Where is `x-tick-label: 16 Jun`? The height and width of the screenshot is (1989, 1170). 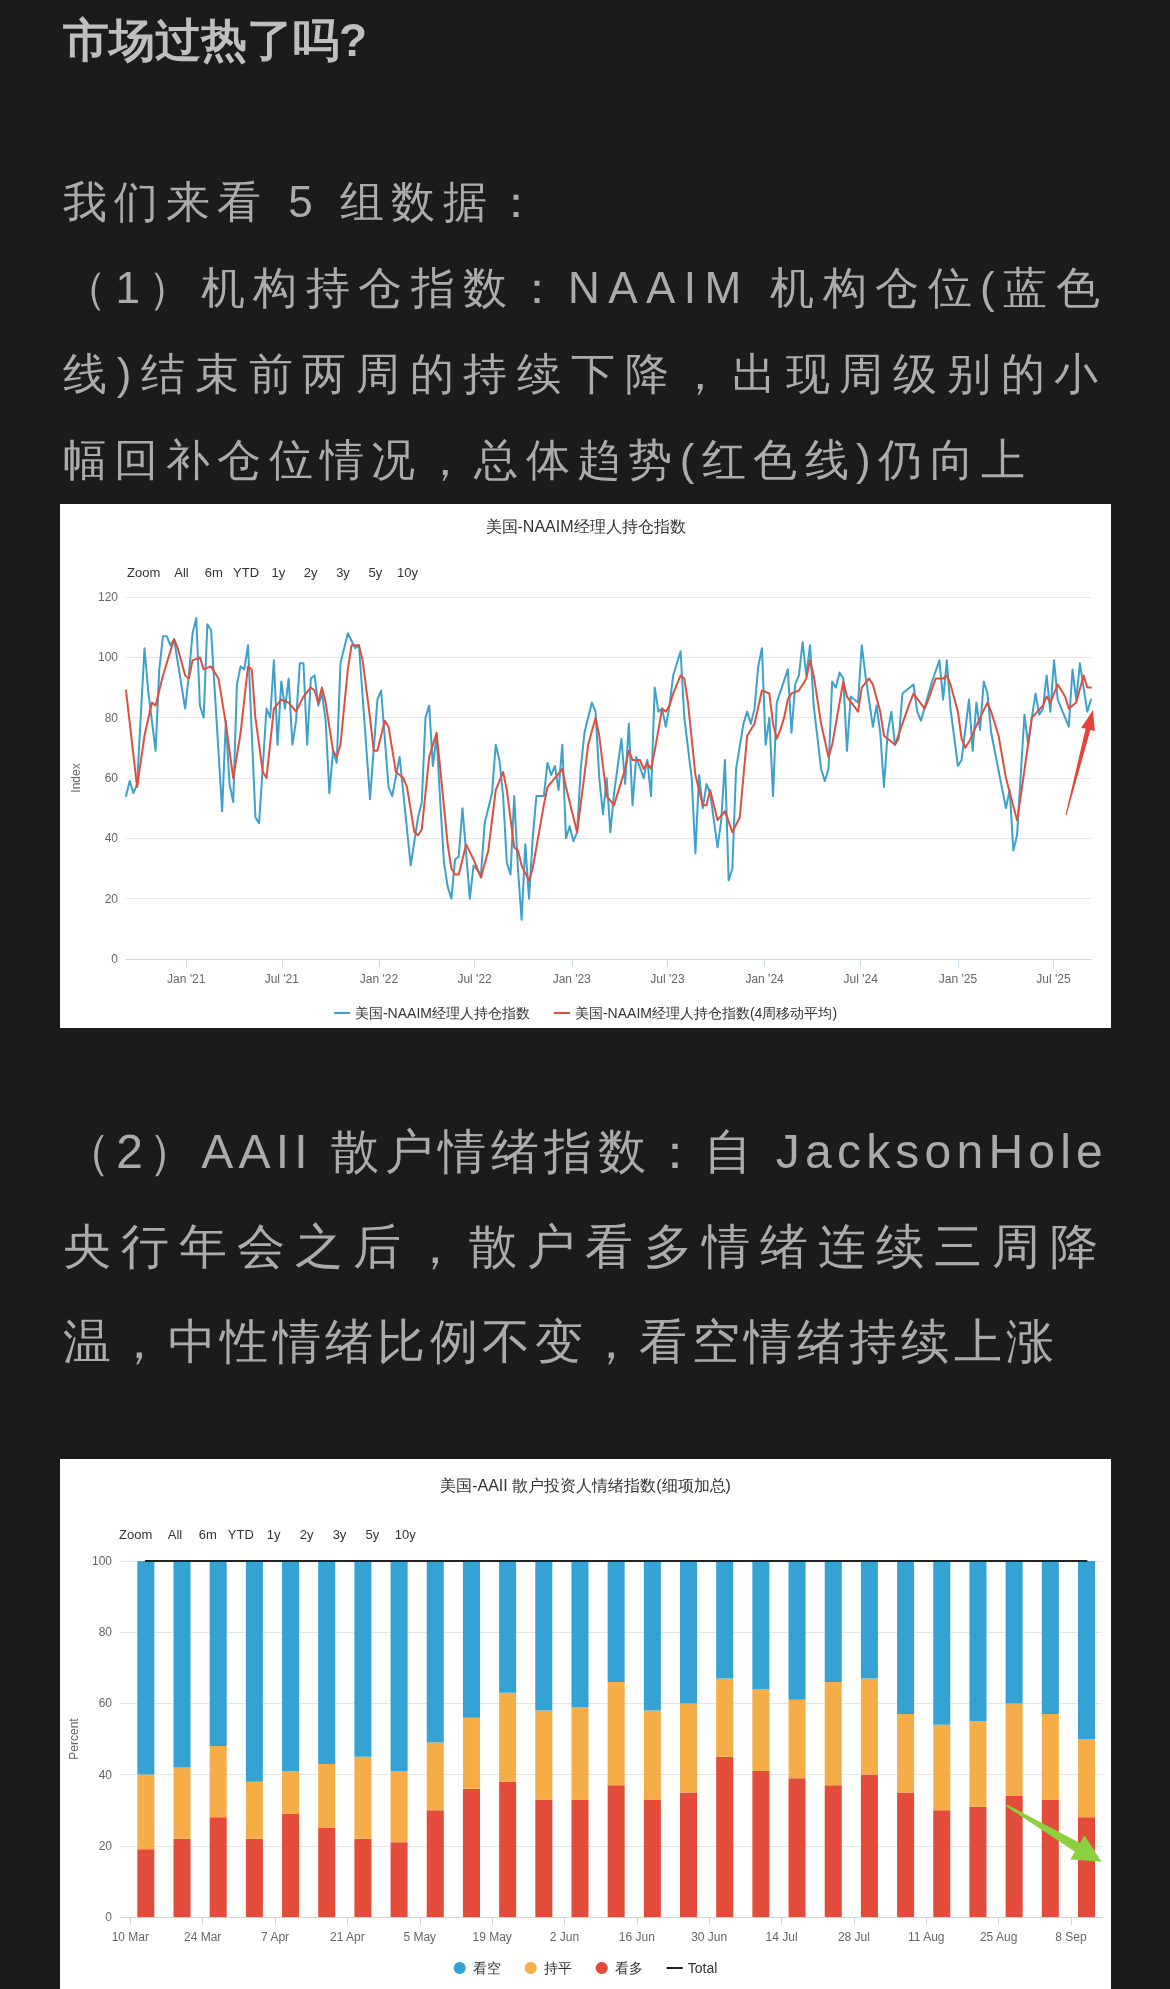 x-tick-label: 16 Jun is located at coordinates (636, 1937).